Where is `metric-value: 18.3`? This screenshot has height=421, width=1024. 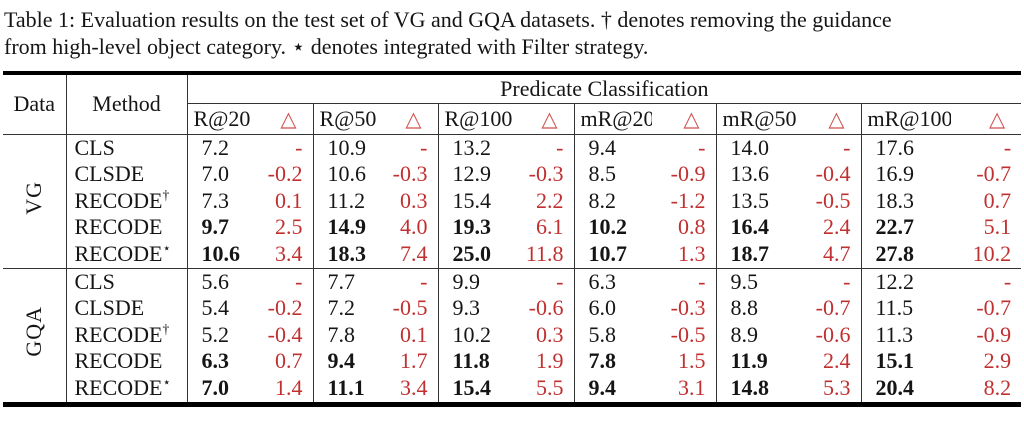 metric-value: 18.3 is located at coordinates (905, 201).